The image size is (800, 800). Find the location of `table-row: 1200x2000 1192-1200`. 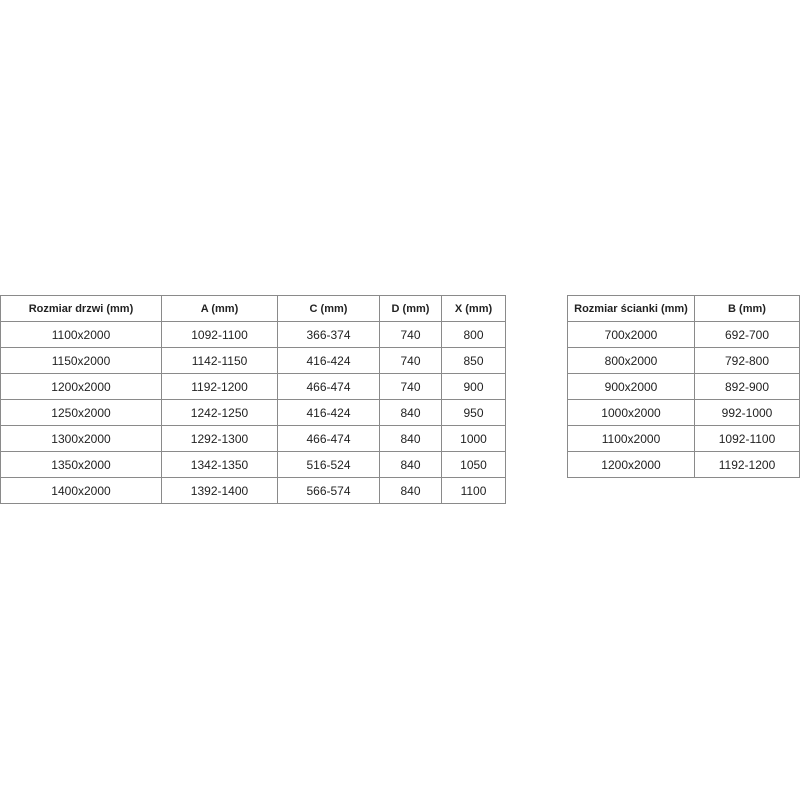

table-row: 1200x2000 1192-1200 is located at coordinates (683, 464).